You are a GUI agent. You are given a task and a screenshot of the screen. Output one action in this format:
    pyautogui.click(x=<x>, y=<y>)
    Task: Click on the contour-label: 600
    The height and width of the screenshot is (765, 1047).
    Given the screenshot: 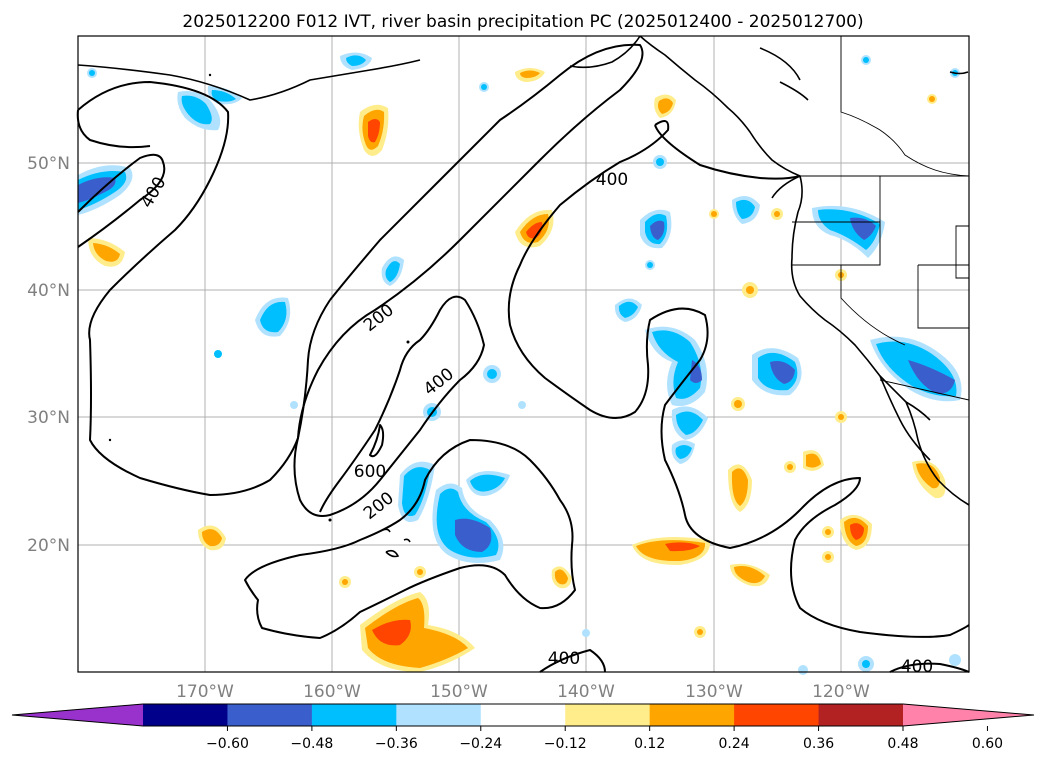 What is the action you would take?
    pyautogui.click(x=370, y=472)
    